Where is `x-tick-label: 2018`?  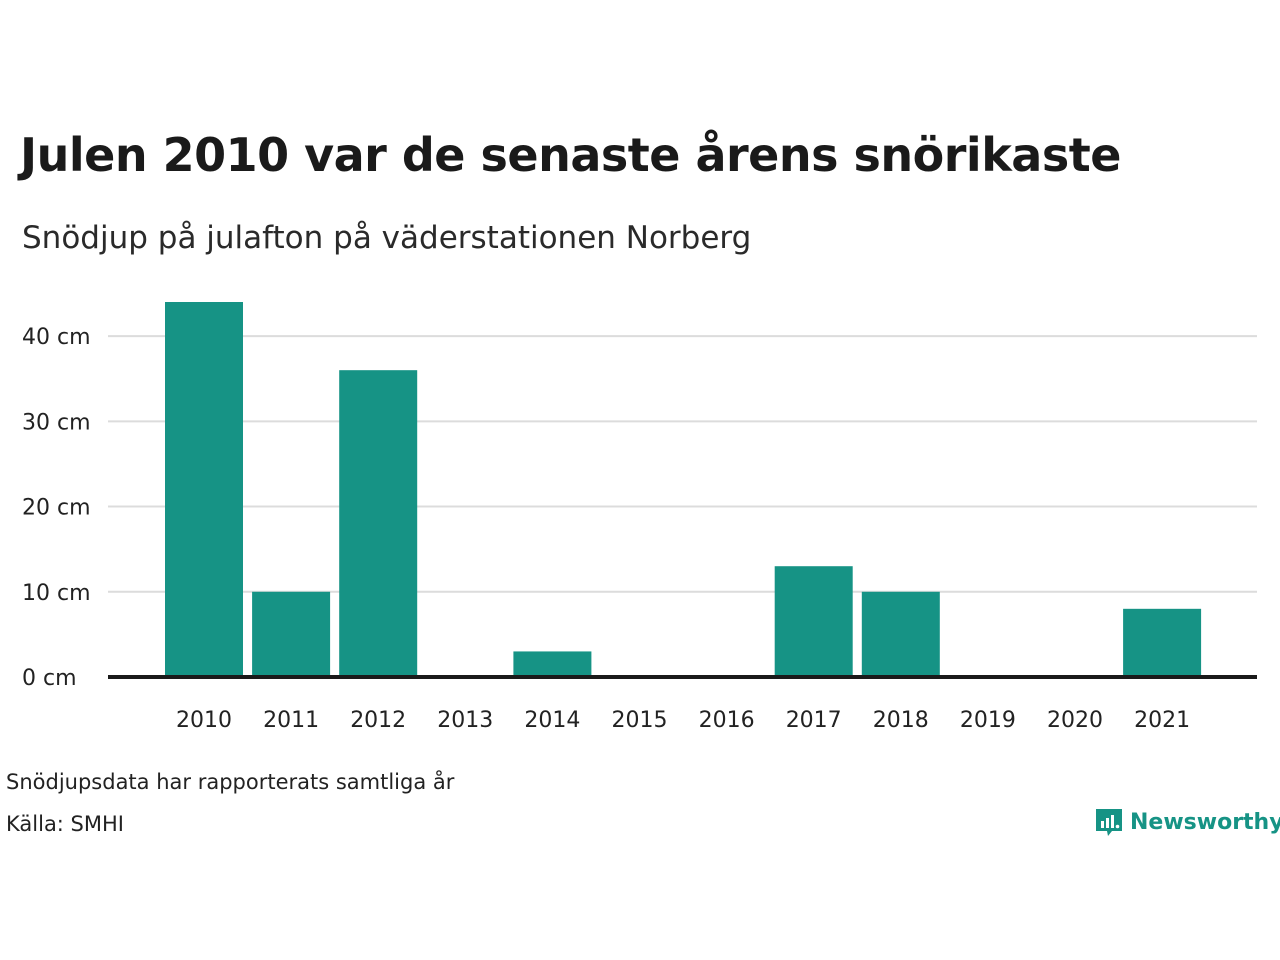
x-tick-label: 2018 is located at coordinates (901, 720).